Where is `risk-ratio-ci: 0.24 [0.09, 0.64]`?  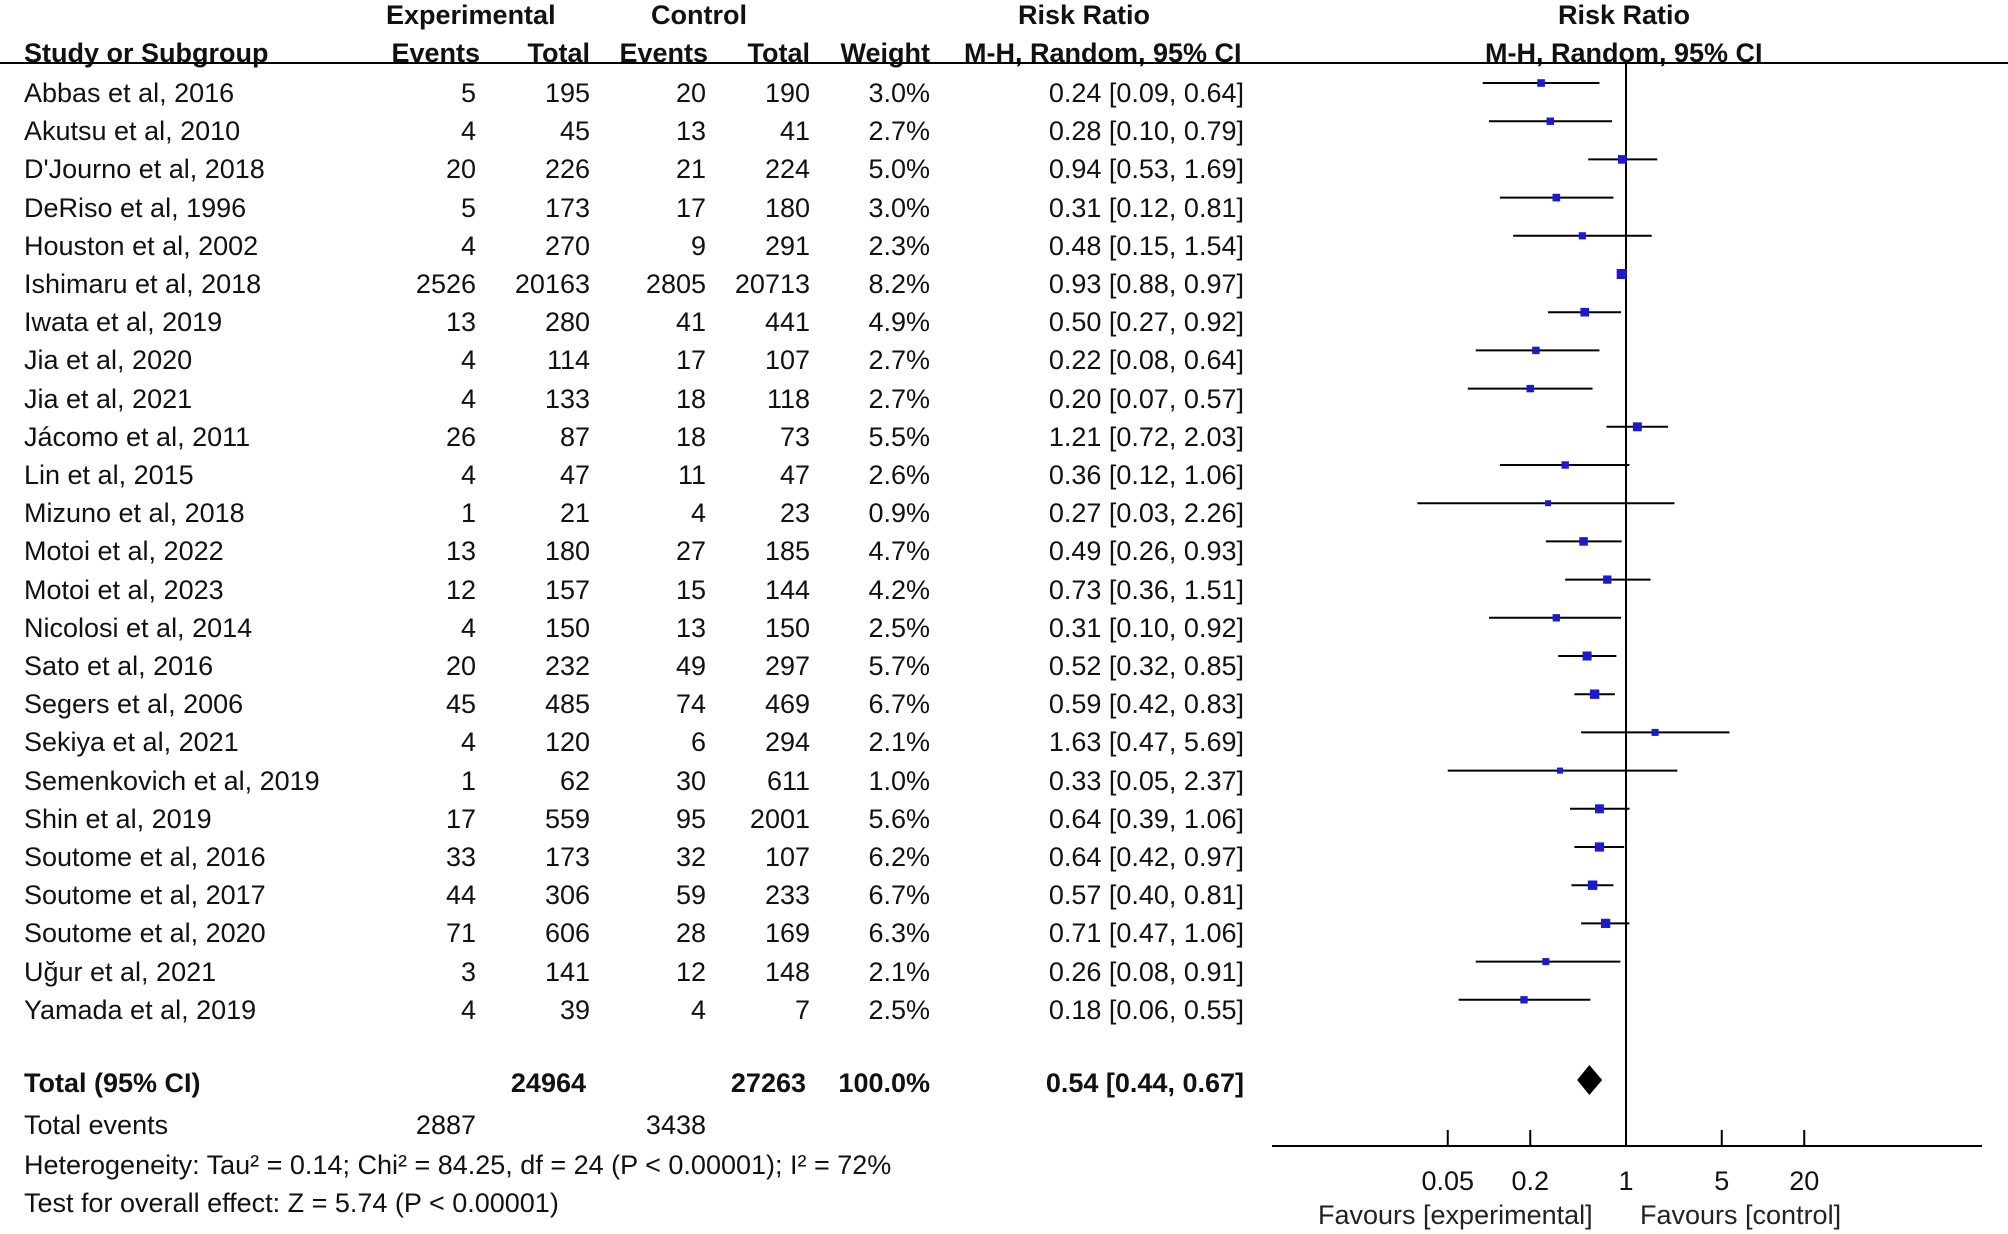 risk-ratio-ci: 0.24 [0.09, 0.64] is located at coordinates (1146, 93).